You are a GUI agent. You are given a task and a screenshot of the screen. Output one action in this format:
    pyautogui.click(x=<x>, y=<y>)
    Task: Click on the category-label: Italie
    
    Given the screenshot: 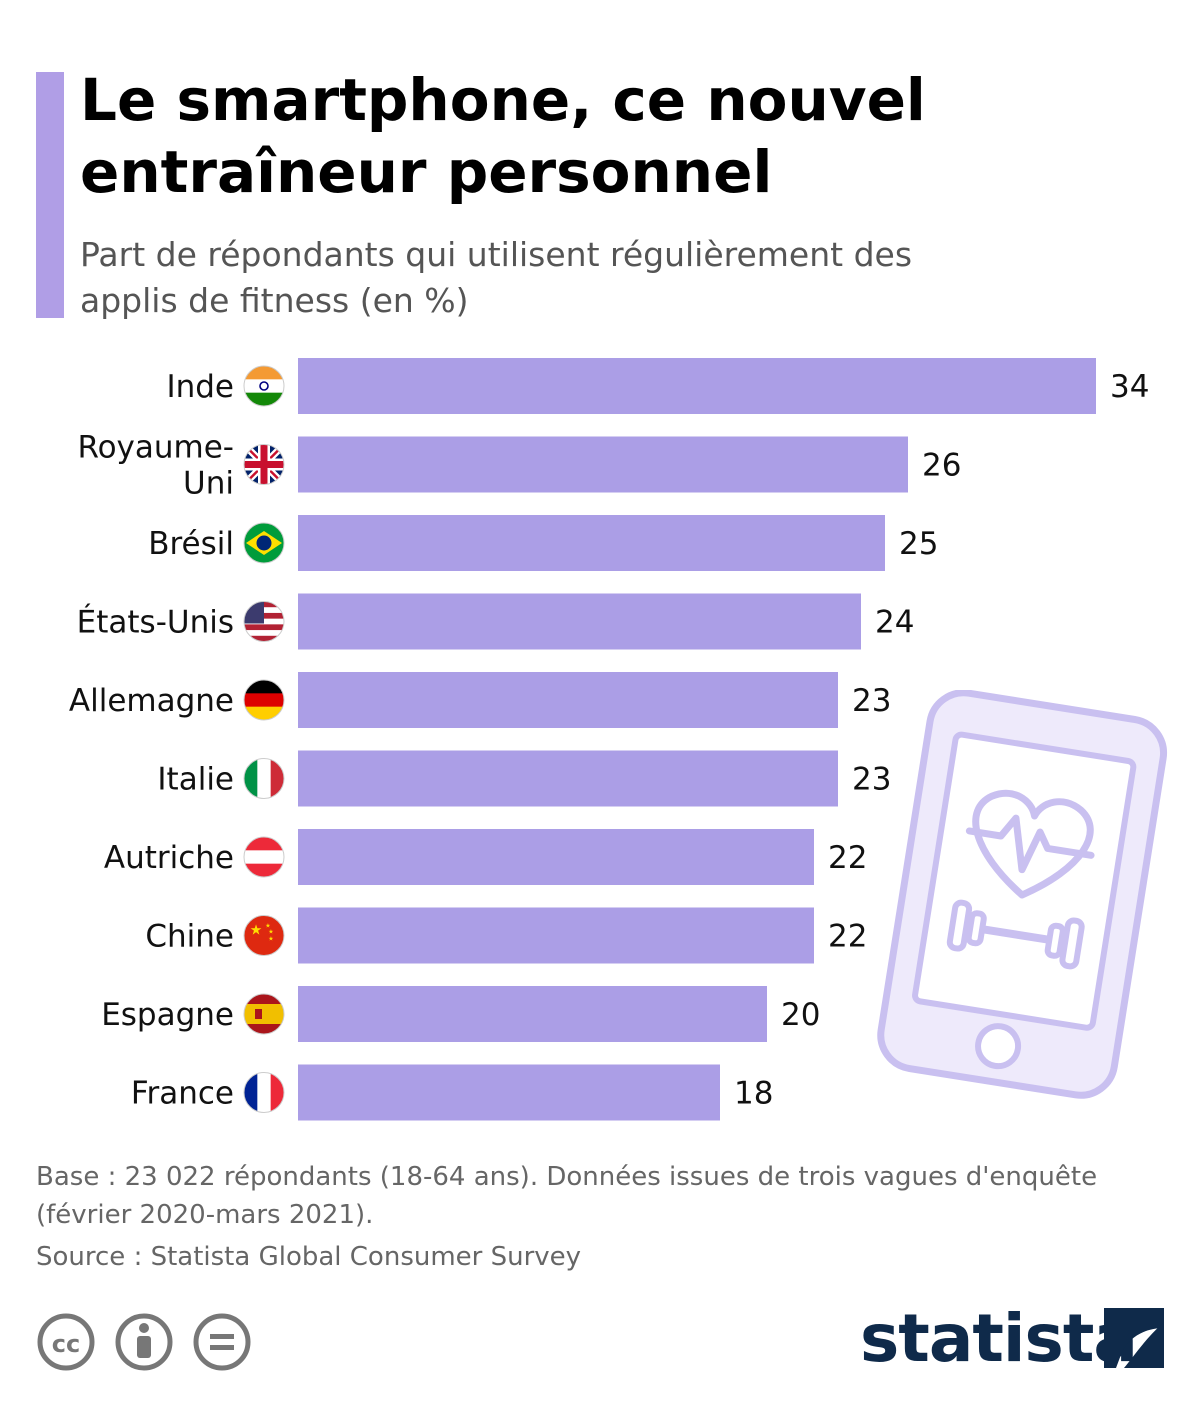 What is the action you would take?
    pyautogui.click(x=195, y=780)
    